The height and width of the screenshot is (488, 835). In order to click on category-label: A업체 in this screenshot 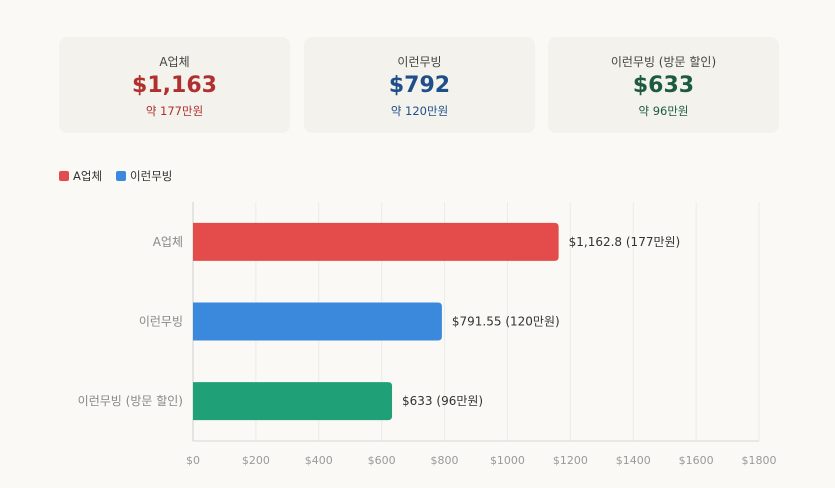, I will do `click(168, 242)`.